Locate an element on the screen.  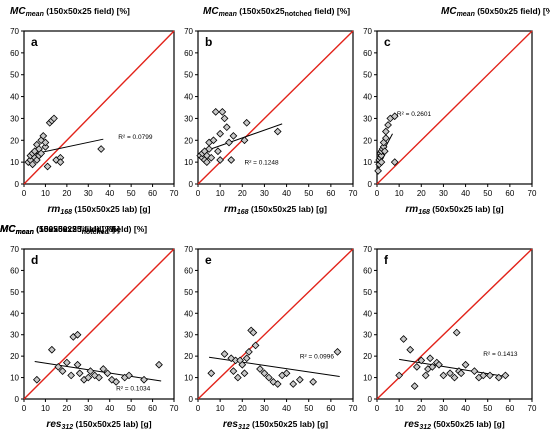
r-squared-label: R² = 0.0996 is located at coordinates (317, 356).